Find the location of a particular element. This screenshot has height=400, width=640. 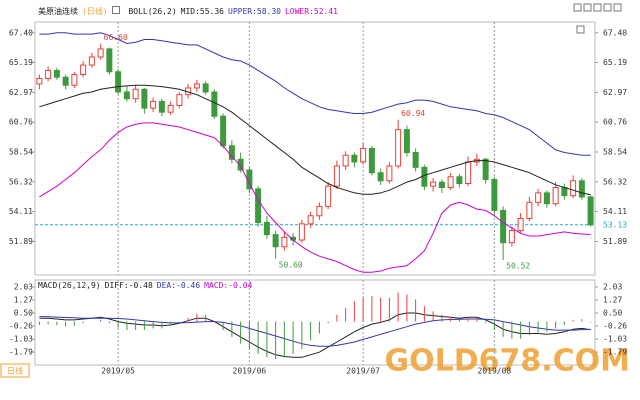

indicator-icon is located at coordinates (115, 10).